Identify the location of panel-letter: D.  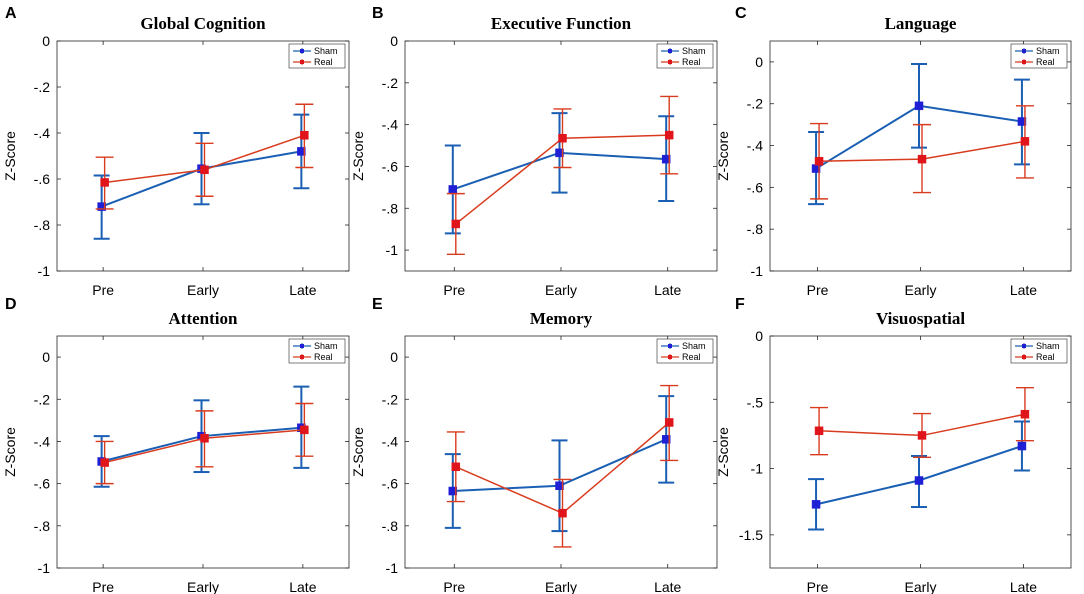
(11, 304).